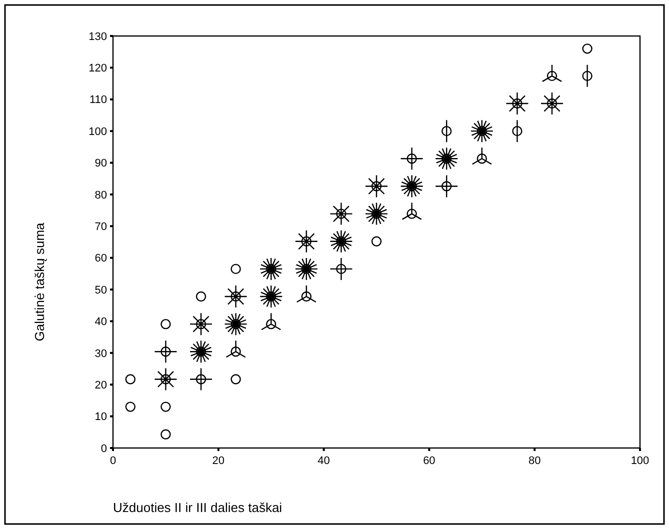  I want to click on y-tick-label: 80, so click(100, 195).